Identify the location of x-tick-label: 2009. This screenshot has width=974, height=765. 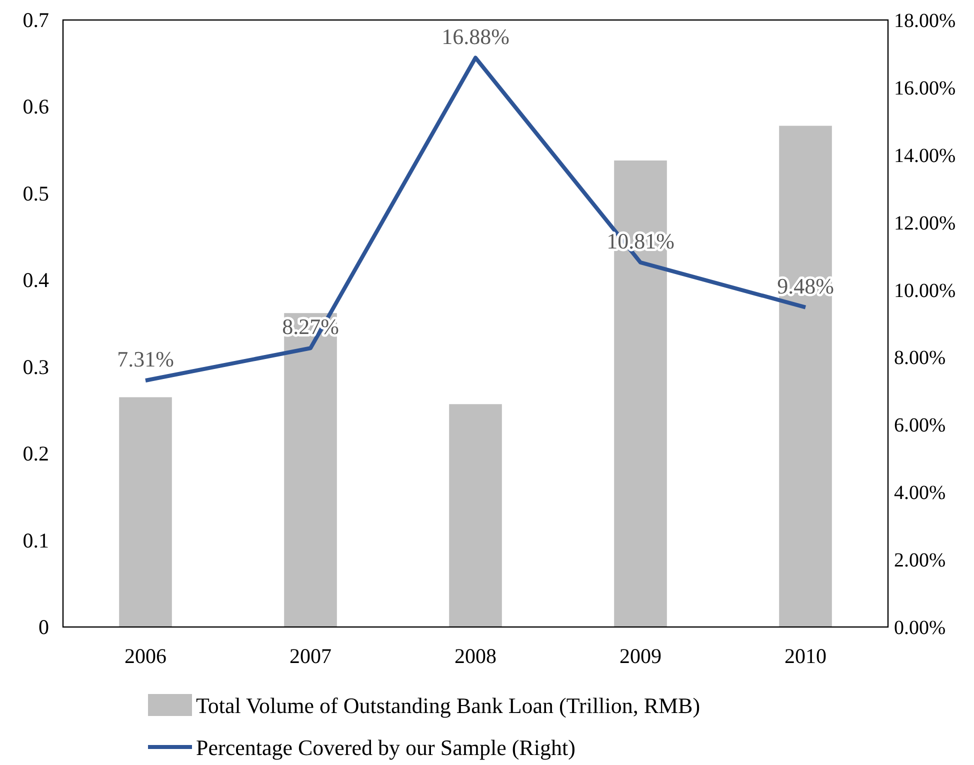
(641, 656).